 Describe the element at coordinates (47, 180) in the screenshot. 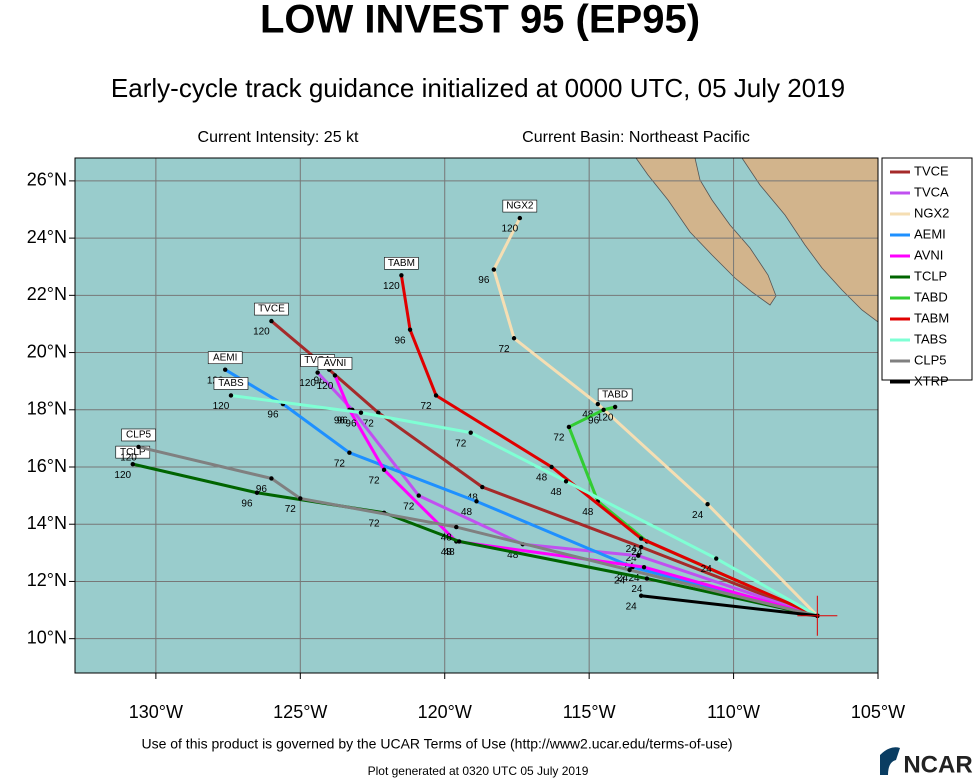

I see `y-tick-label: 26°N` at that location.